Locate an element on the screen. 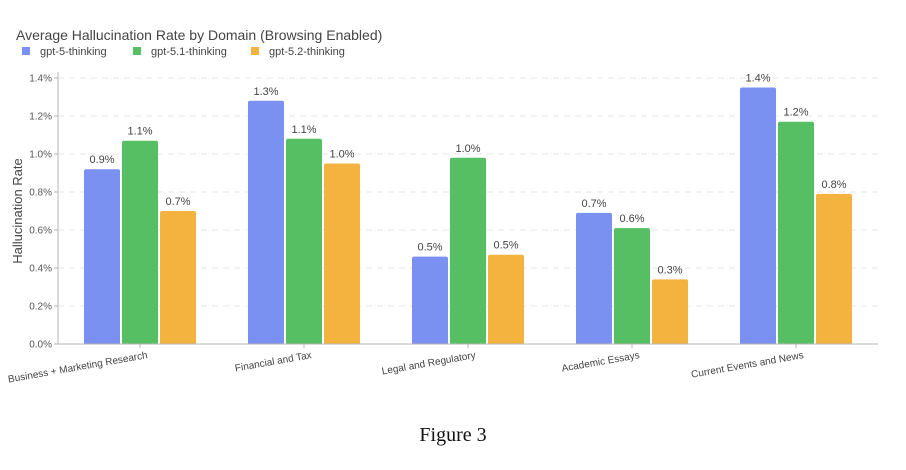 The width and height of the screenshot is (906, 470). legend-label-2: gpt-5.1-thinking is located at coordinates (189, 52).